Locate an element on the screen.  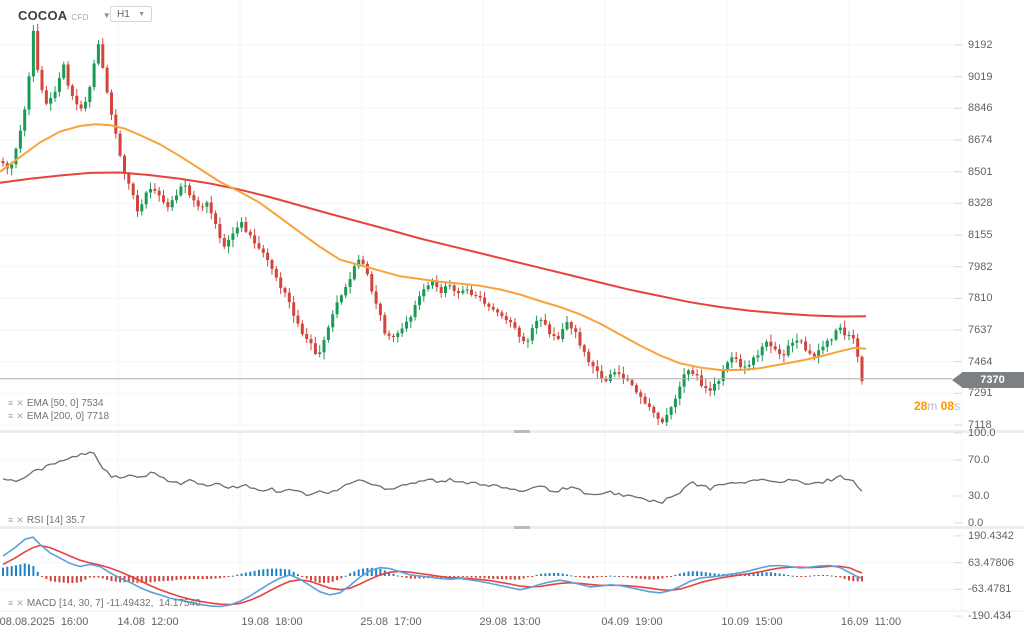
ema50-indicator-row: ≡ ✕ EMA [50, 0] 7534 is located at coordinates (56, 403).